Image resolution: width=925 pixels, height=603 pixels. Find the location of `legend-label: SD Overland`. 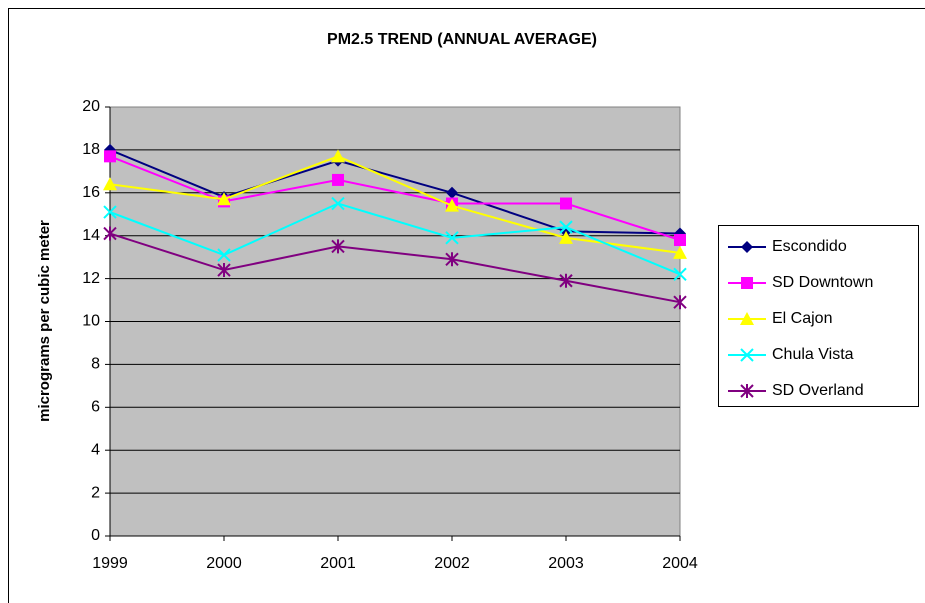

legend-label: SD Overland is located at coordinates (818, 390).